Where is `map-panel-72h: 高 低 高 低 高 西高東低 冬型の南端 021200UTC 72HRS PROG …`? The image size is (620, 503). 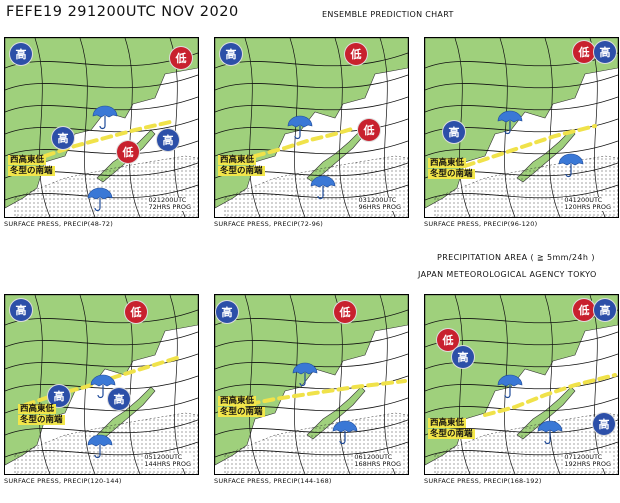 map-panel-72h: 高 低 高 低 高 西高東低 冬型の南端 021200UTC 72HRS PROG … is located at coordinates (101, 133).